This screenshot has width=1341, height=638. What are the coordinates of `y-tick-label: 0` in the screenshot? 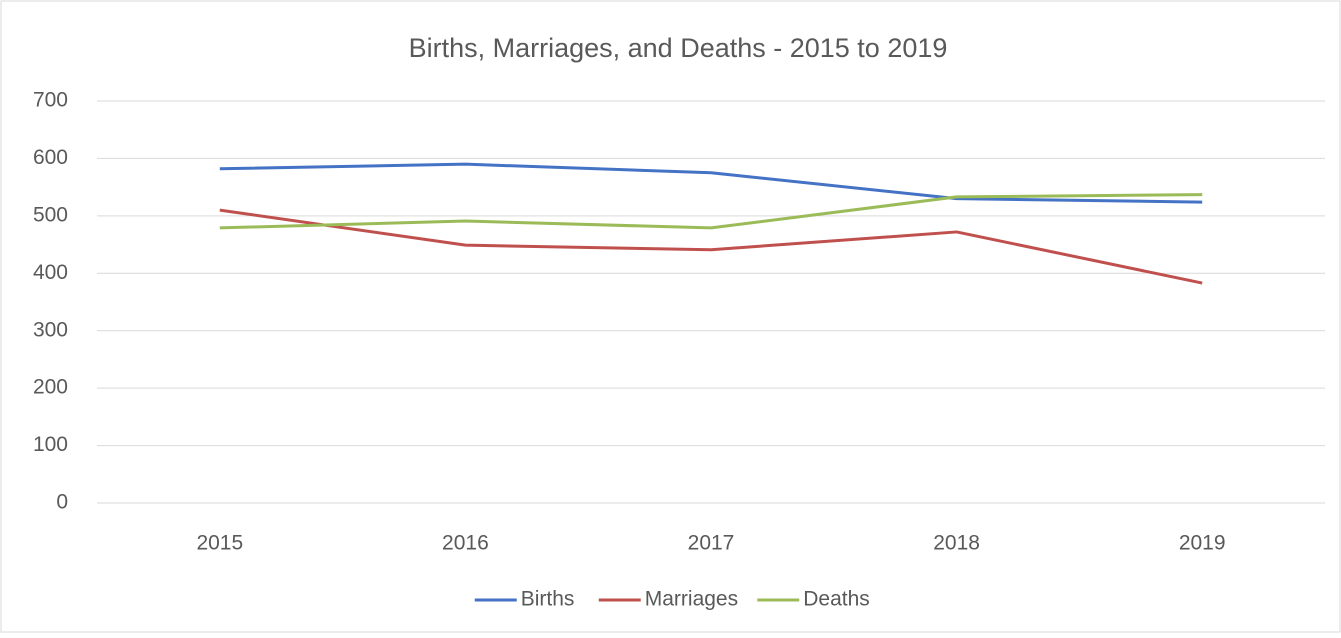 It's located at (62, 502).